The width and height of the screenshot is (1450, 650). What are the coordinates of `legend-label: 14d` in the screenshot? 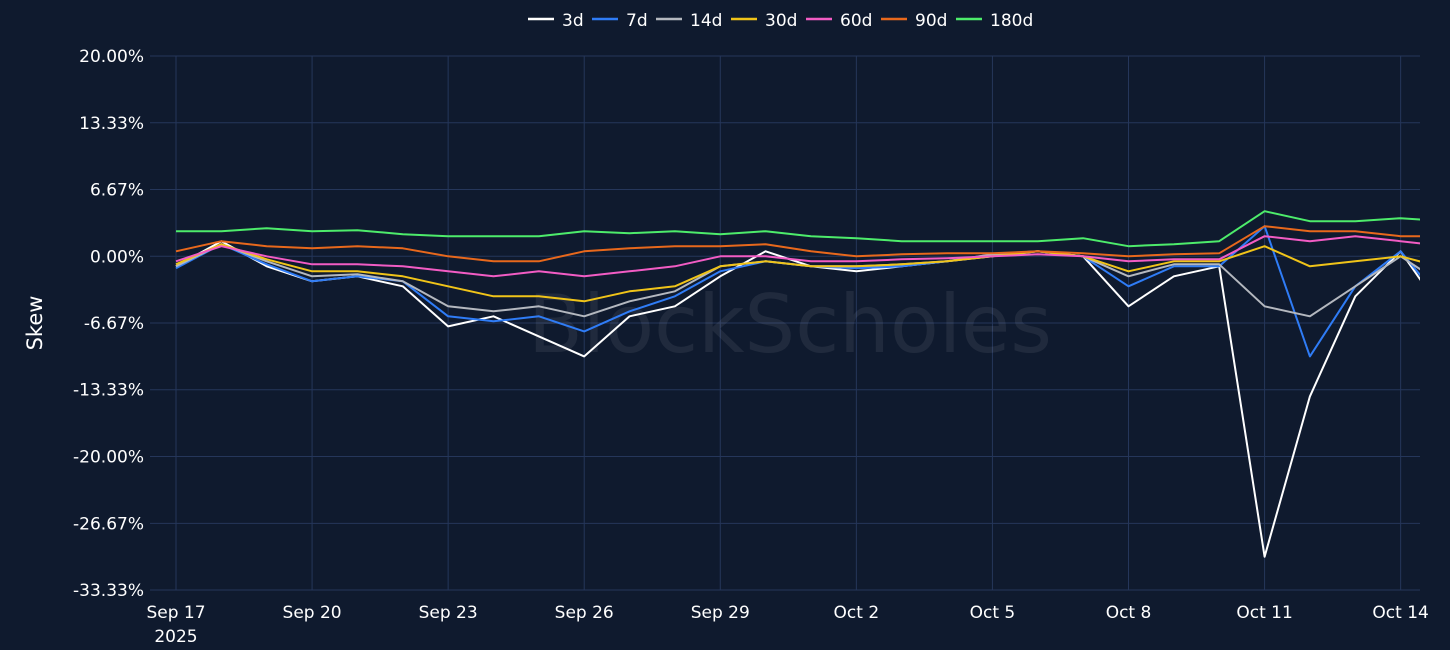 It's located at (706, 21).